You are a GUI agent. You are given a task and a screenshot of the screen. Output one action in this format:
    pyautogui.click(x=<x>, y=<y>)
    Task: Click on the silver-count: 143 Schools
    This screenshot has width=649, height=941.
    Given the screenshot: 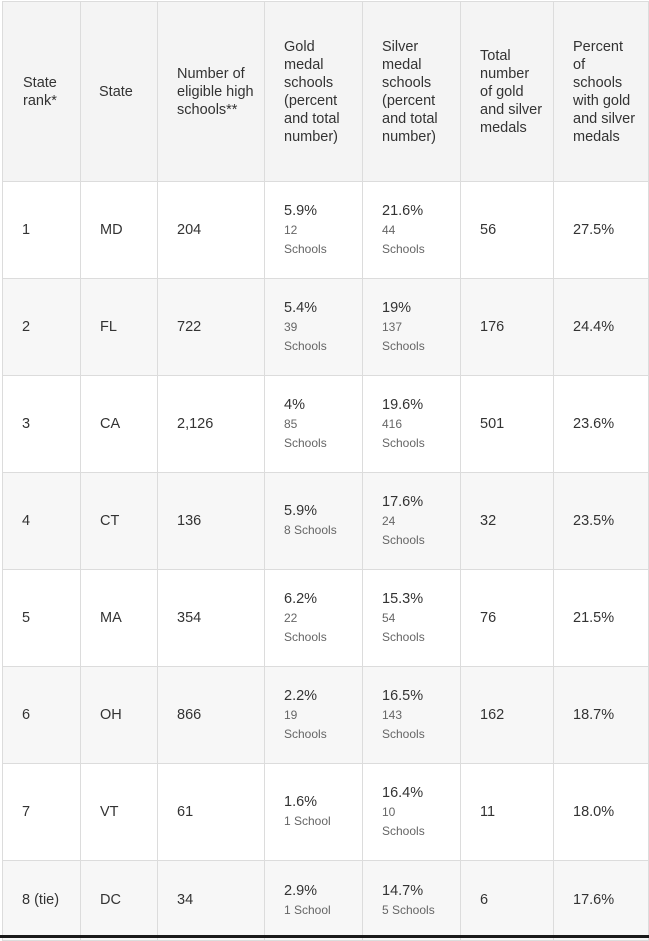 What is the action you would take?
    pyautogui.click(x=403, y=724)
    